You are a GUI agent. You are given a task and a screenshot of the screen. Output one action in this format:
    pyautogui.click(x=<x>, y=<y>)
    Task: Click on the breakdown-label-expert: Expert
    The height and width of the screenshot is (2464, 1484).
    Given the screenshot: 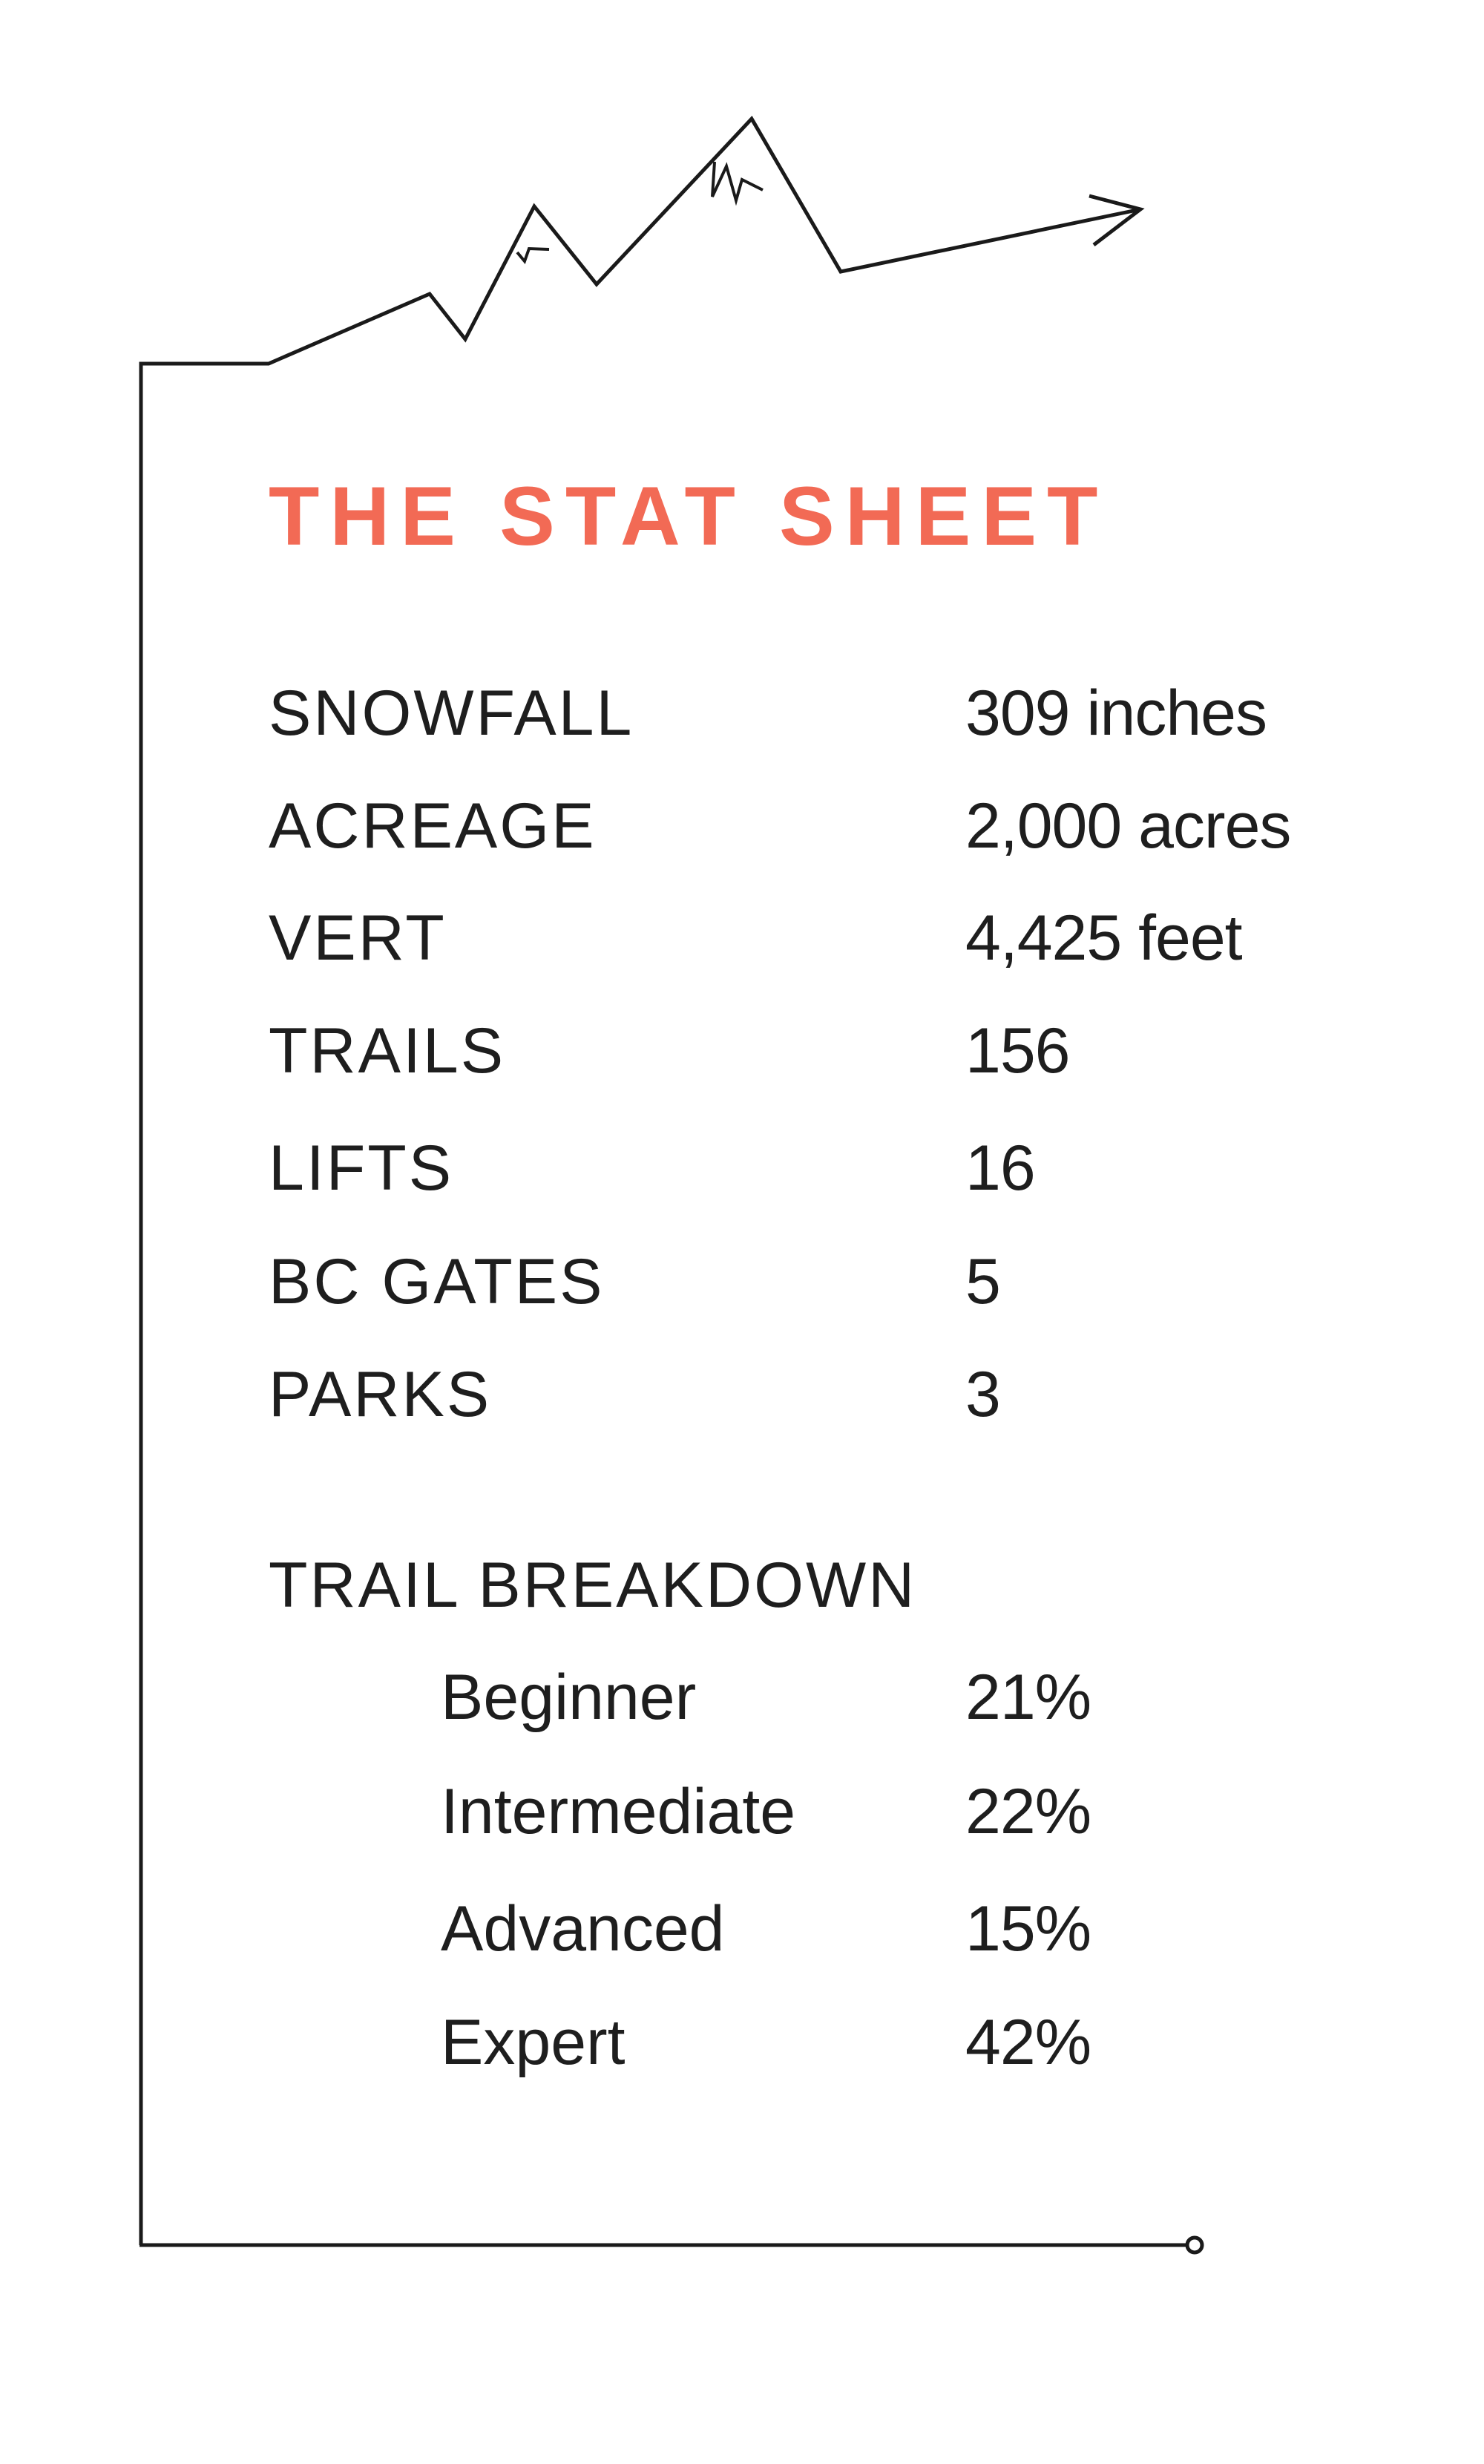 What is the action you would take?
    pyautogui.click(x=533, y=2042)
    